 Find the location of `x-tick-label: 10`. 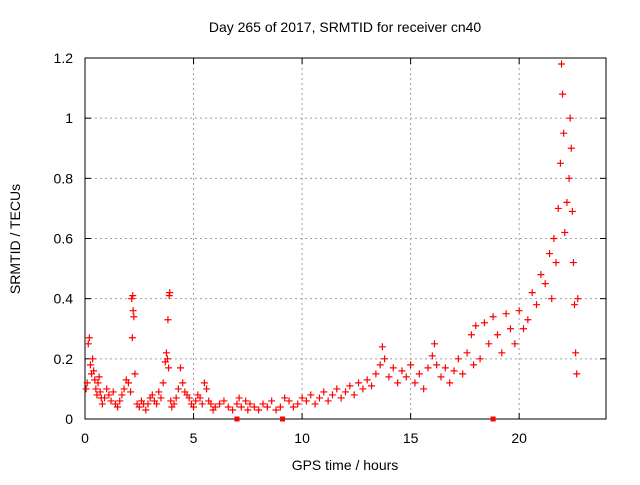

x-tick-label: 10 is located at coordinates (302, 438).